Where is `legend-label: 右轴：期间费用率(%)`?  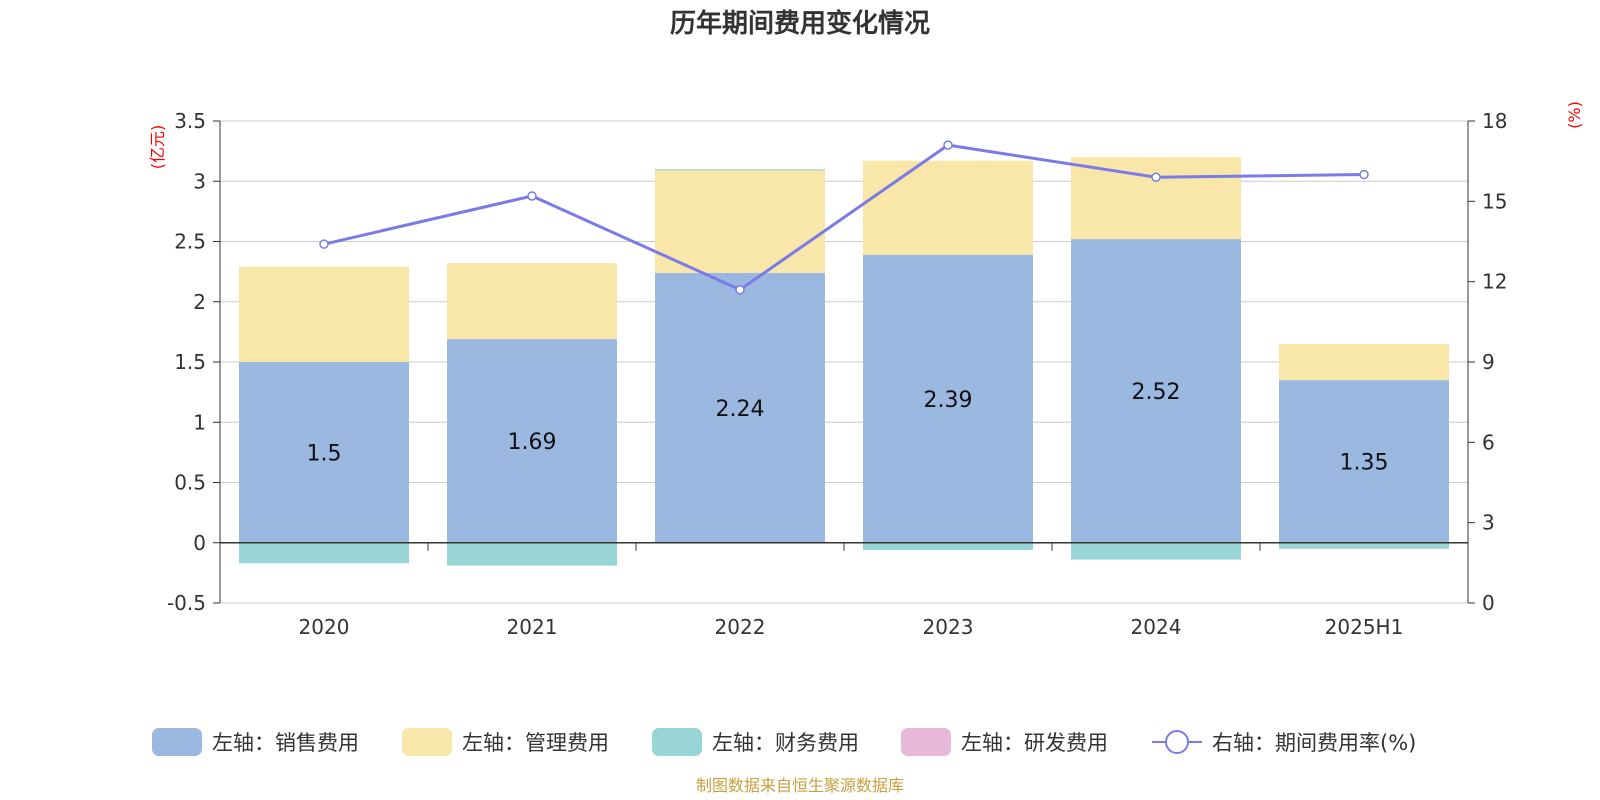 legend-label: 右轴：期间费用率(%) is located at coordinates (1314, 743).